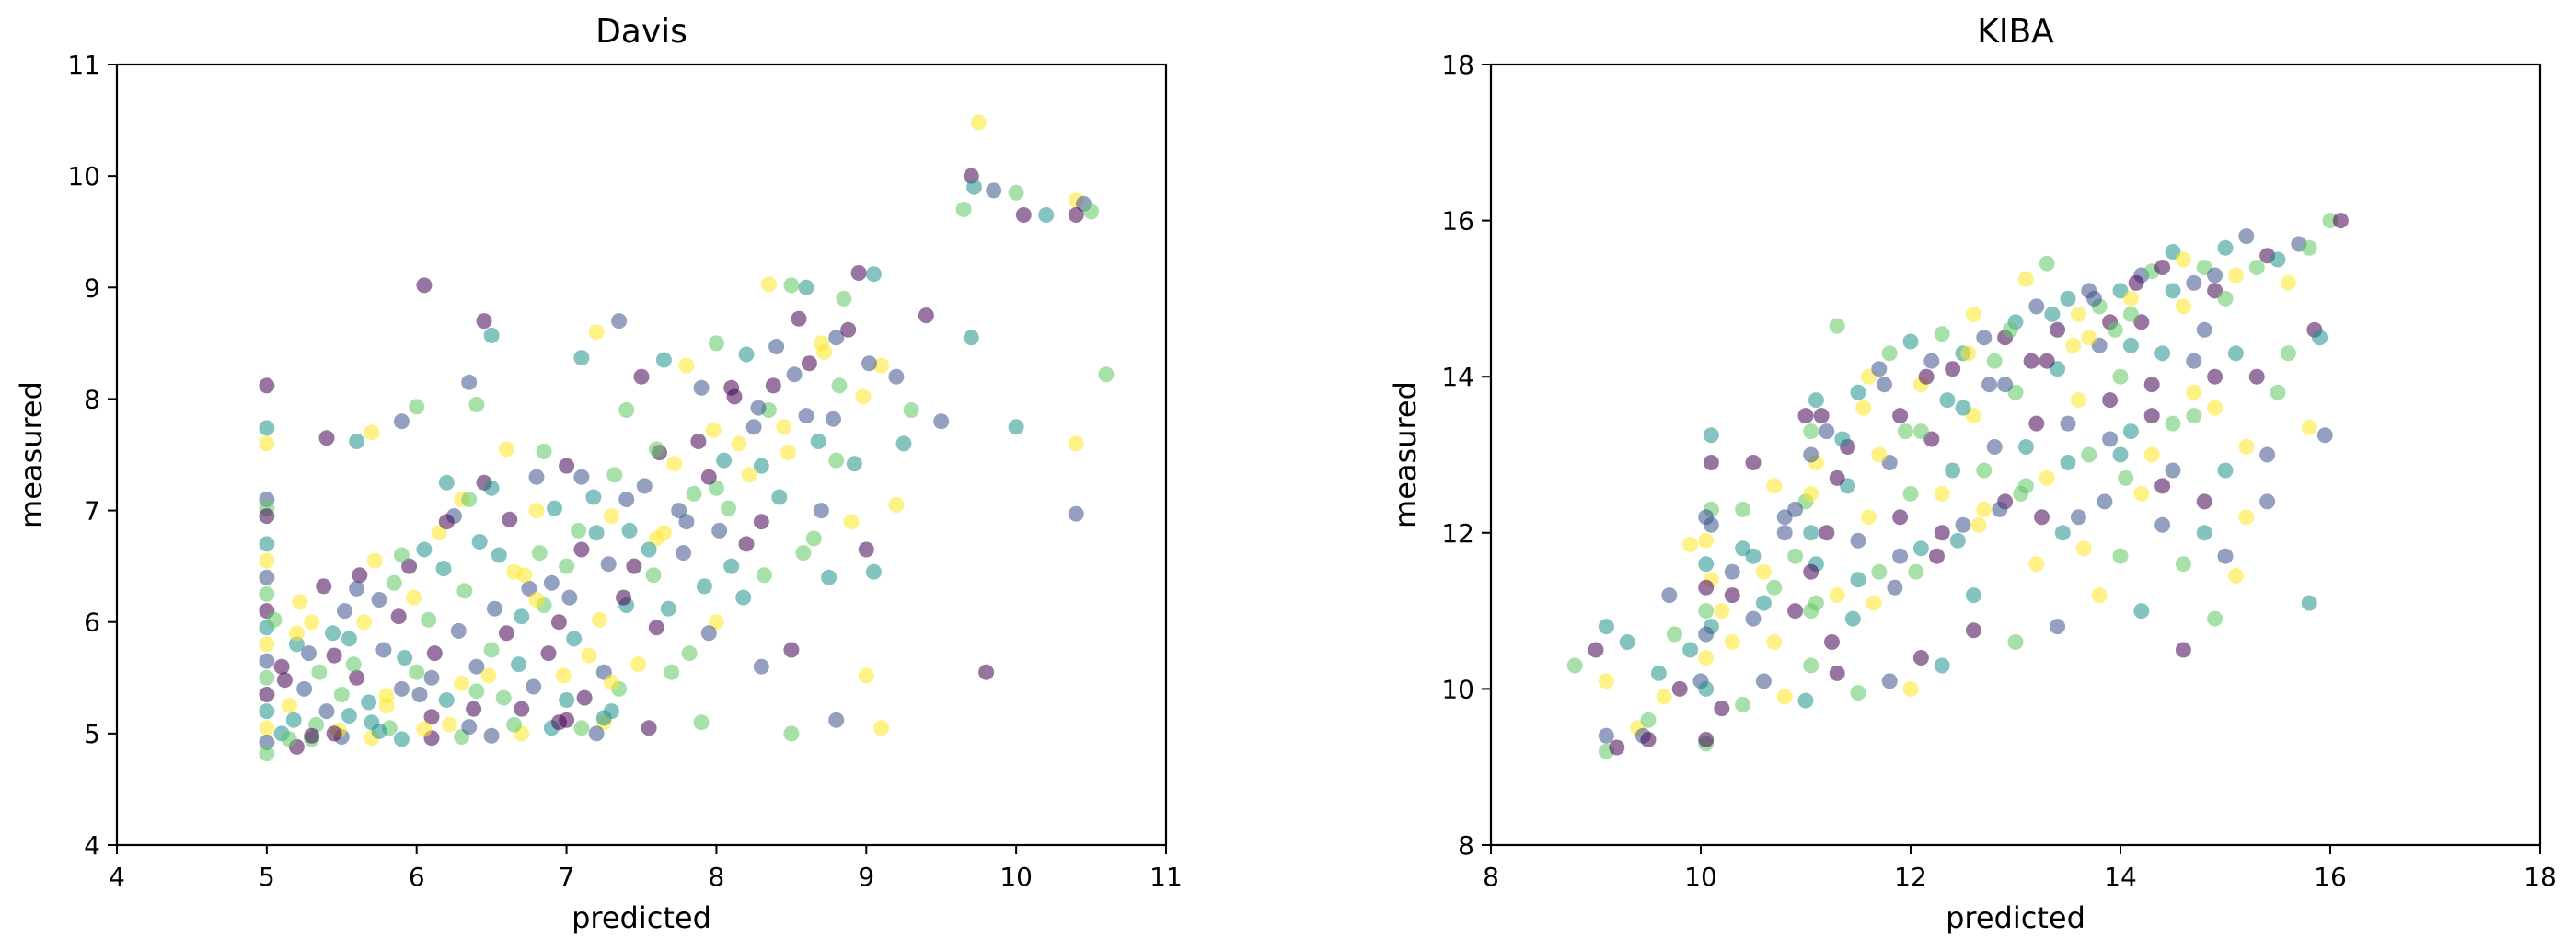 Image resolution: width=2576 pixels, height=950 pixels. What do you see at coordinates (83, 65) in the screenshot?
I see `davis-y-tick-label: 11` at bounding box center [83, 65].